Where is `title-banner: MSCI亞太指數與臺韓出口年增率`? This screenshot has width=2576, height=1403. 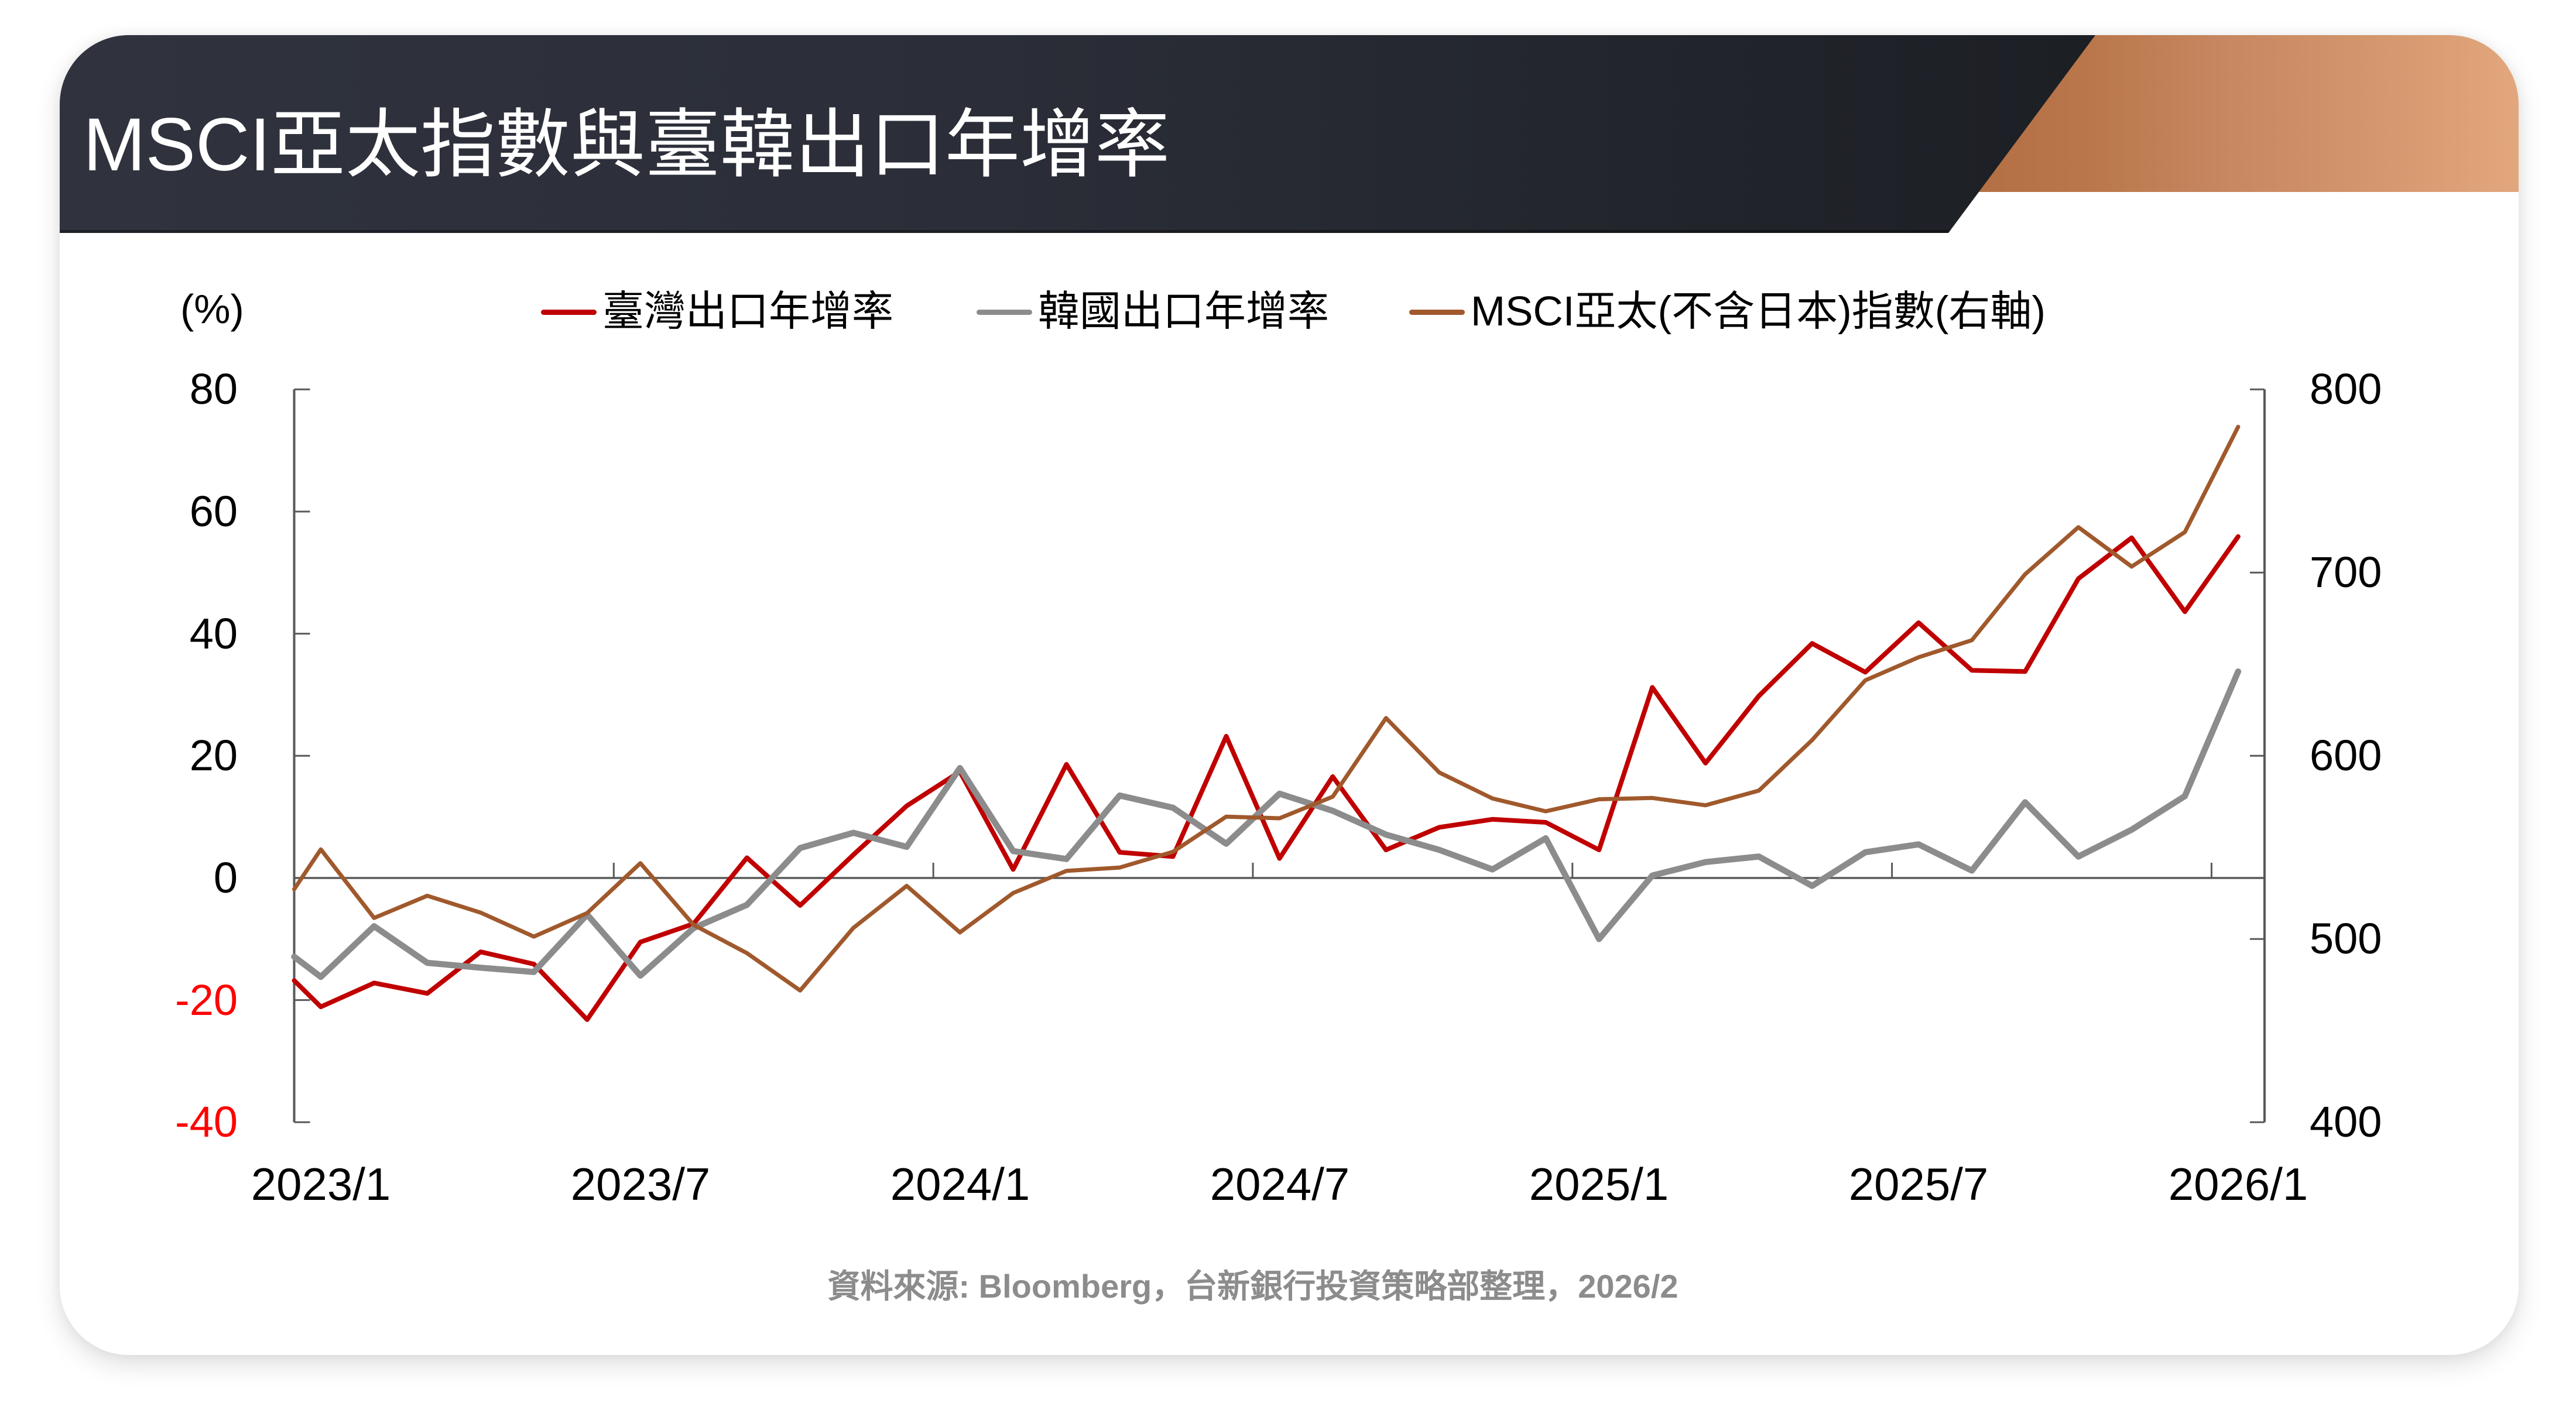 title-banner: MSCI亞太指數與臺韓出口年增率 is located at coordinates (1077, 134).